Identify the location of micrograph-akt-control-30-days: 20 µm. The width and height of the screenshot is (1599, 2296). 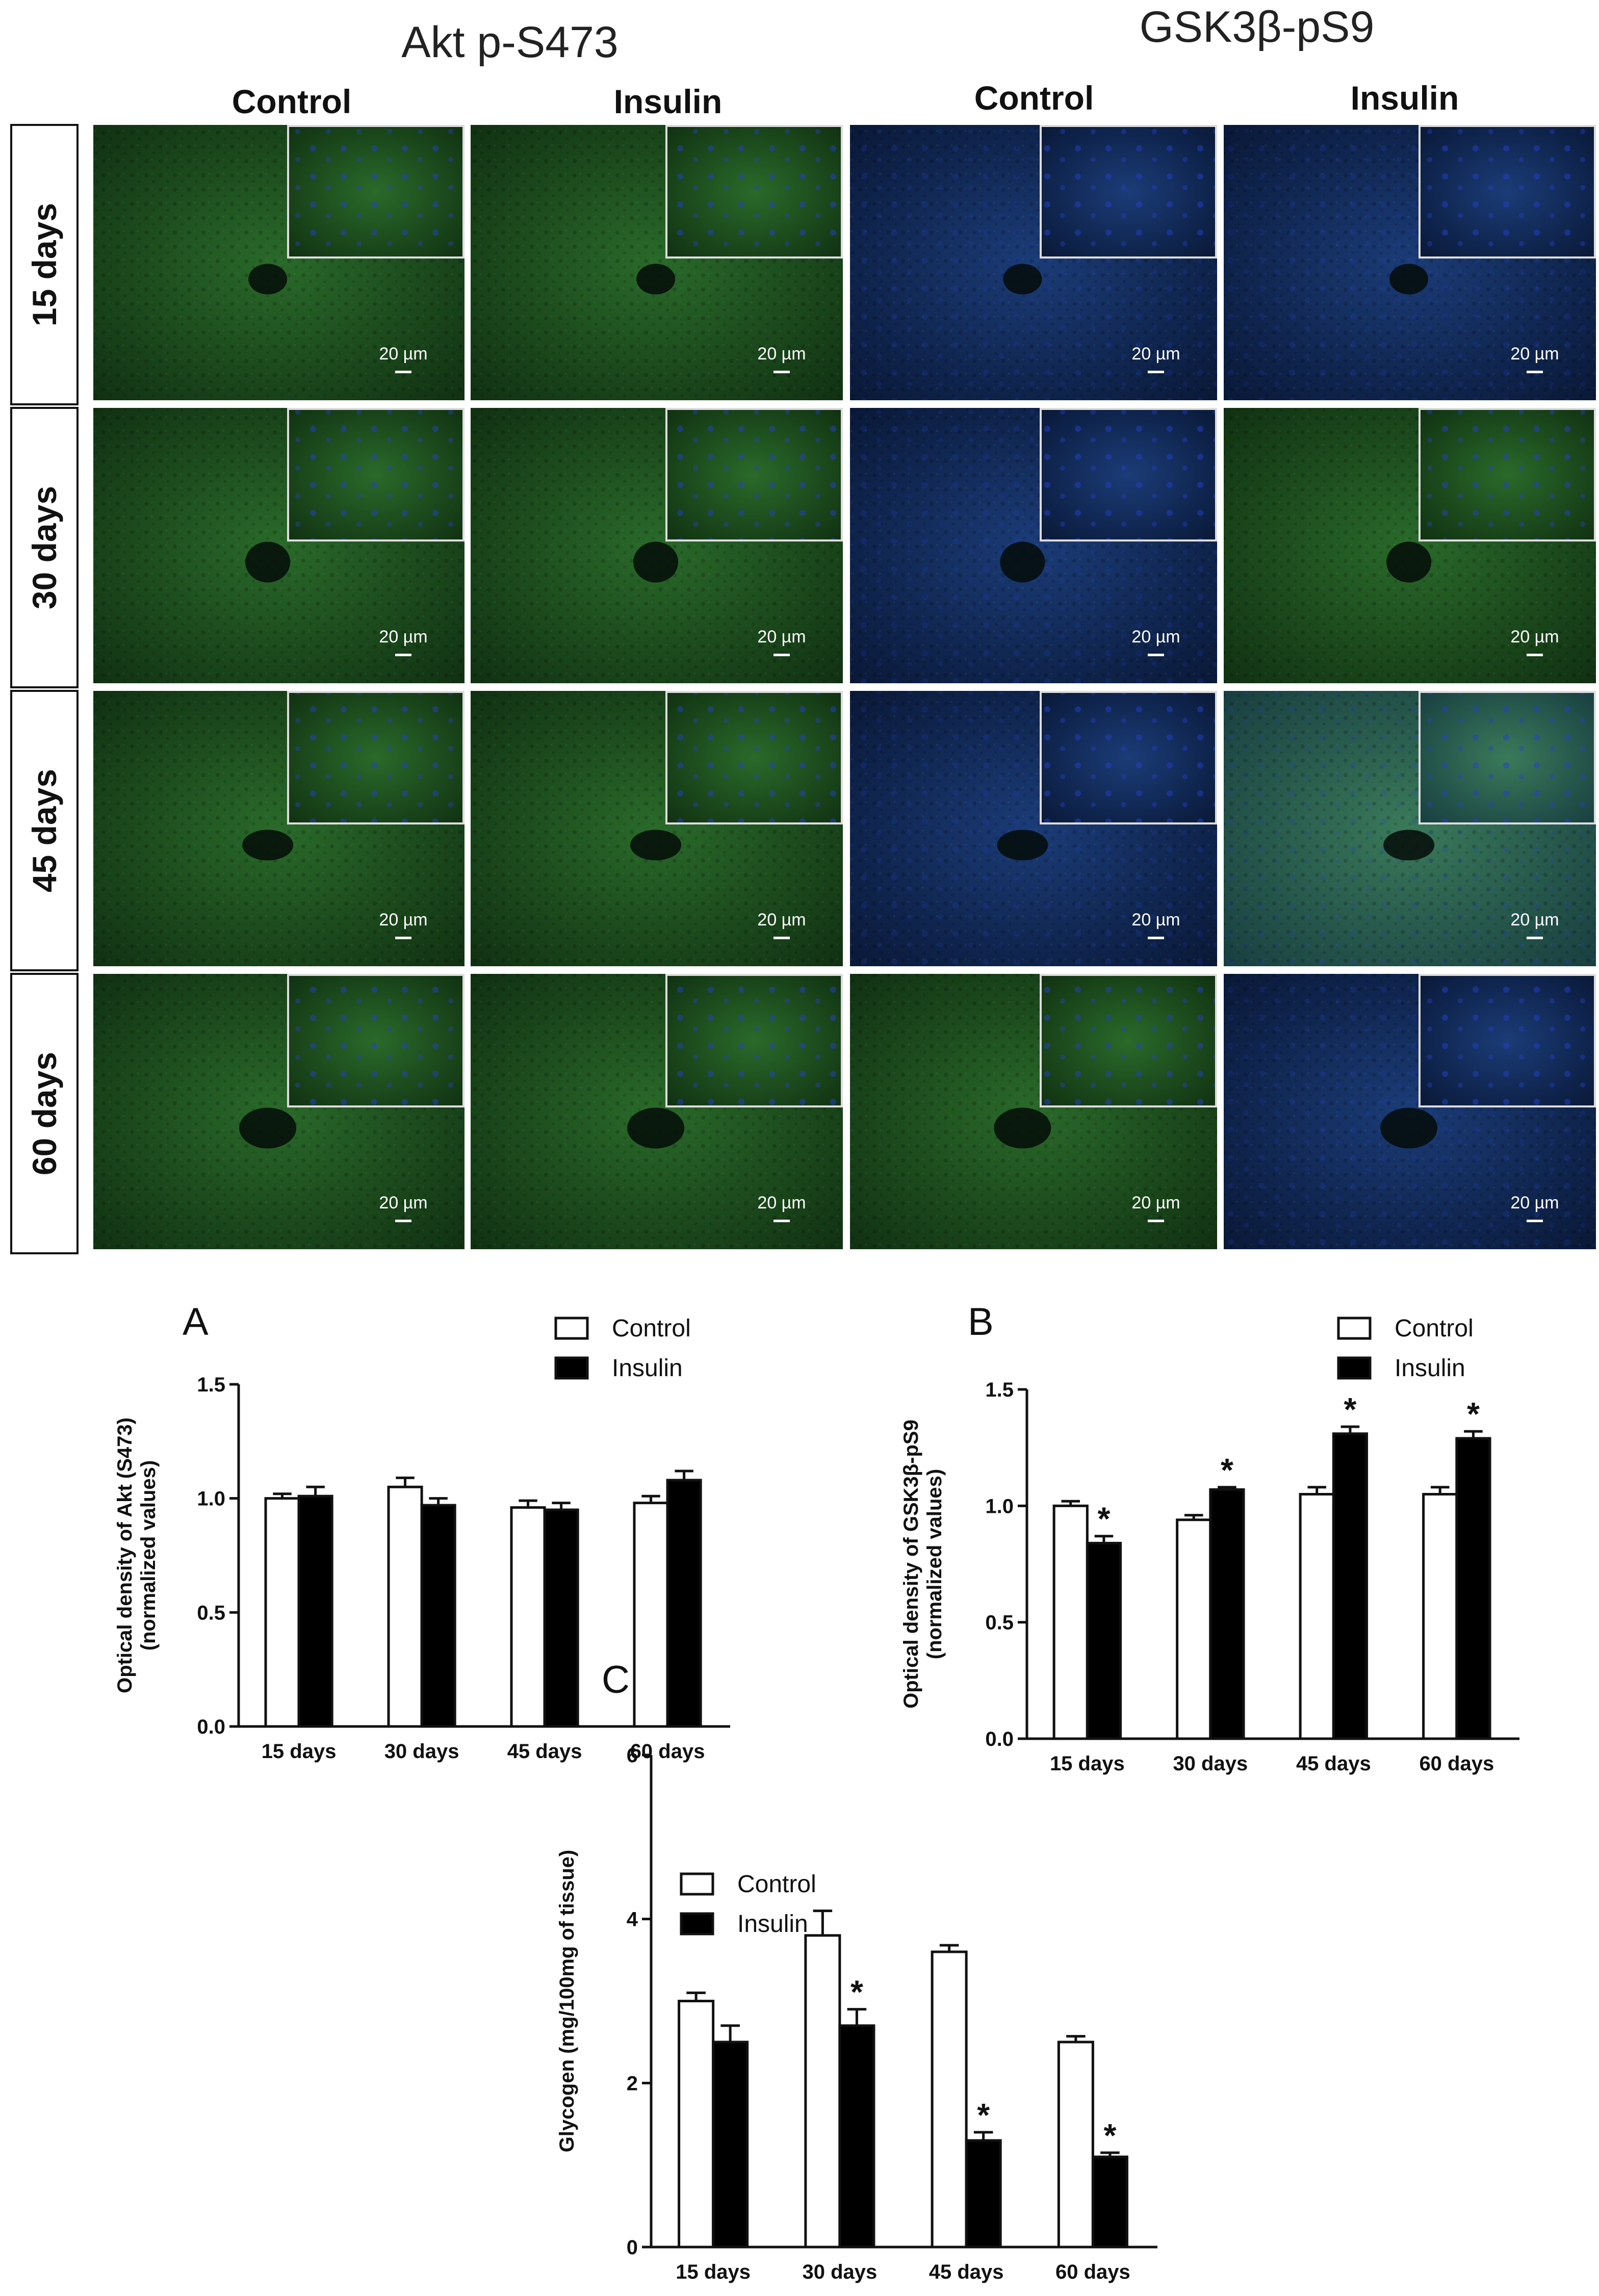
(279, 545).